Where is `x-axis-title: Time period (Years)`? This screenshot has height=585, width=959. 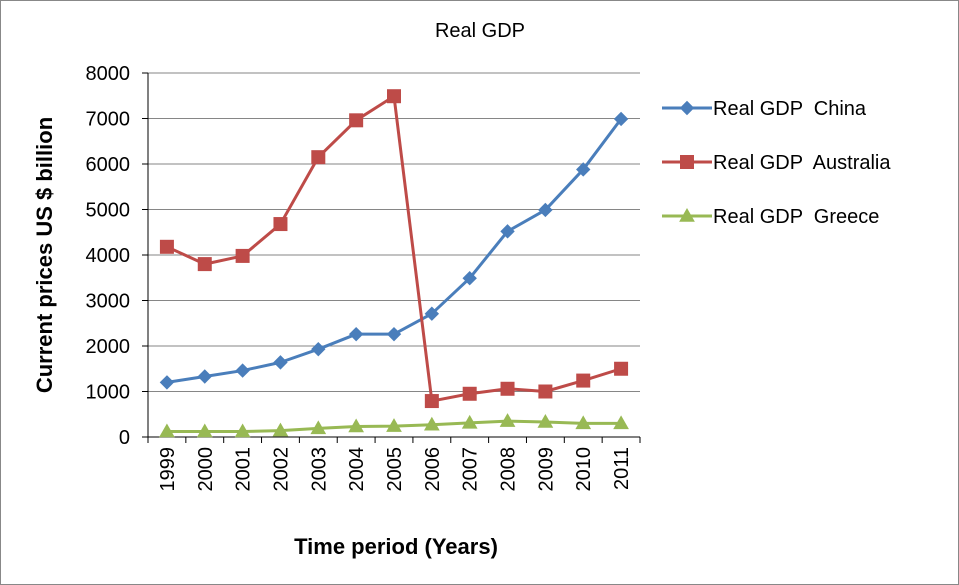
x-axis-title: Time period (Years) is located at coordinates (396, 546).